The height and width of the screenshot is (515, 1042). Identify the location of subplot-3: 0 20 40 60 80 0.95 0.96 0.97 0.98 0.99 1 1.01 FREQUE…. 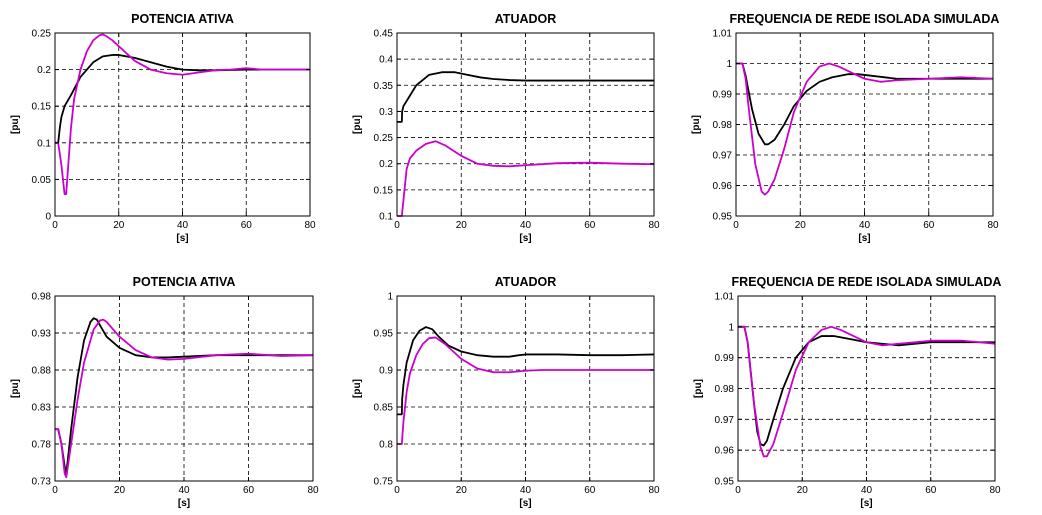
(845, 128).